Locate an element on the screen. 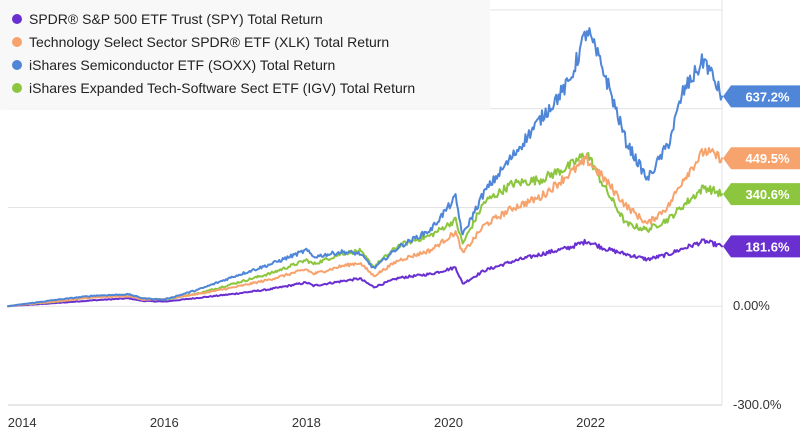 This screenshot has width=806, height=437. x-tick-label: 2022 is located at coordinates (590, 422).